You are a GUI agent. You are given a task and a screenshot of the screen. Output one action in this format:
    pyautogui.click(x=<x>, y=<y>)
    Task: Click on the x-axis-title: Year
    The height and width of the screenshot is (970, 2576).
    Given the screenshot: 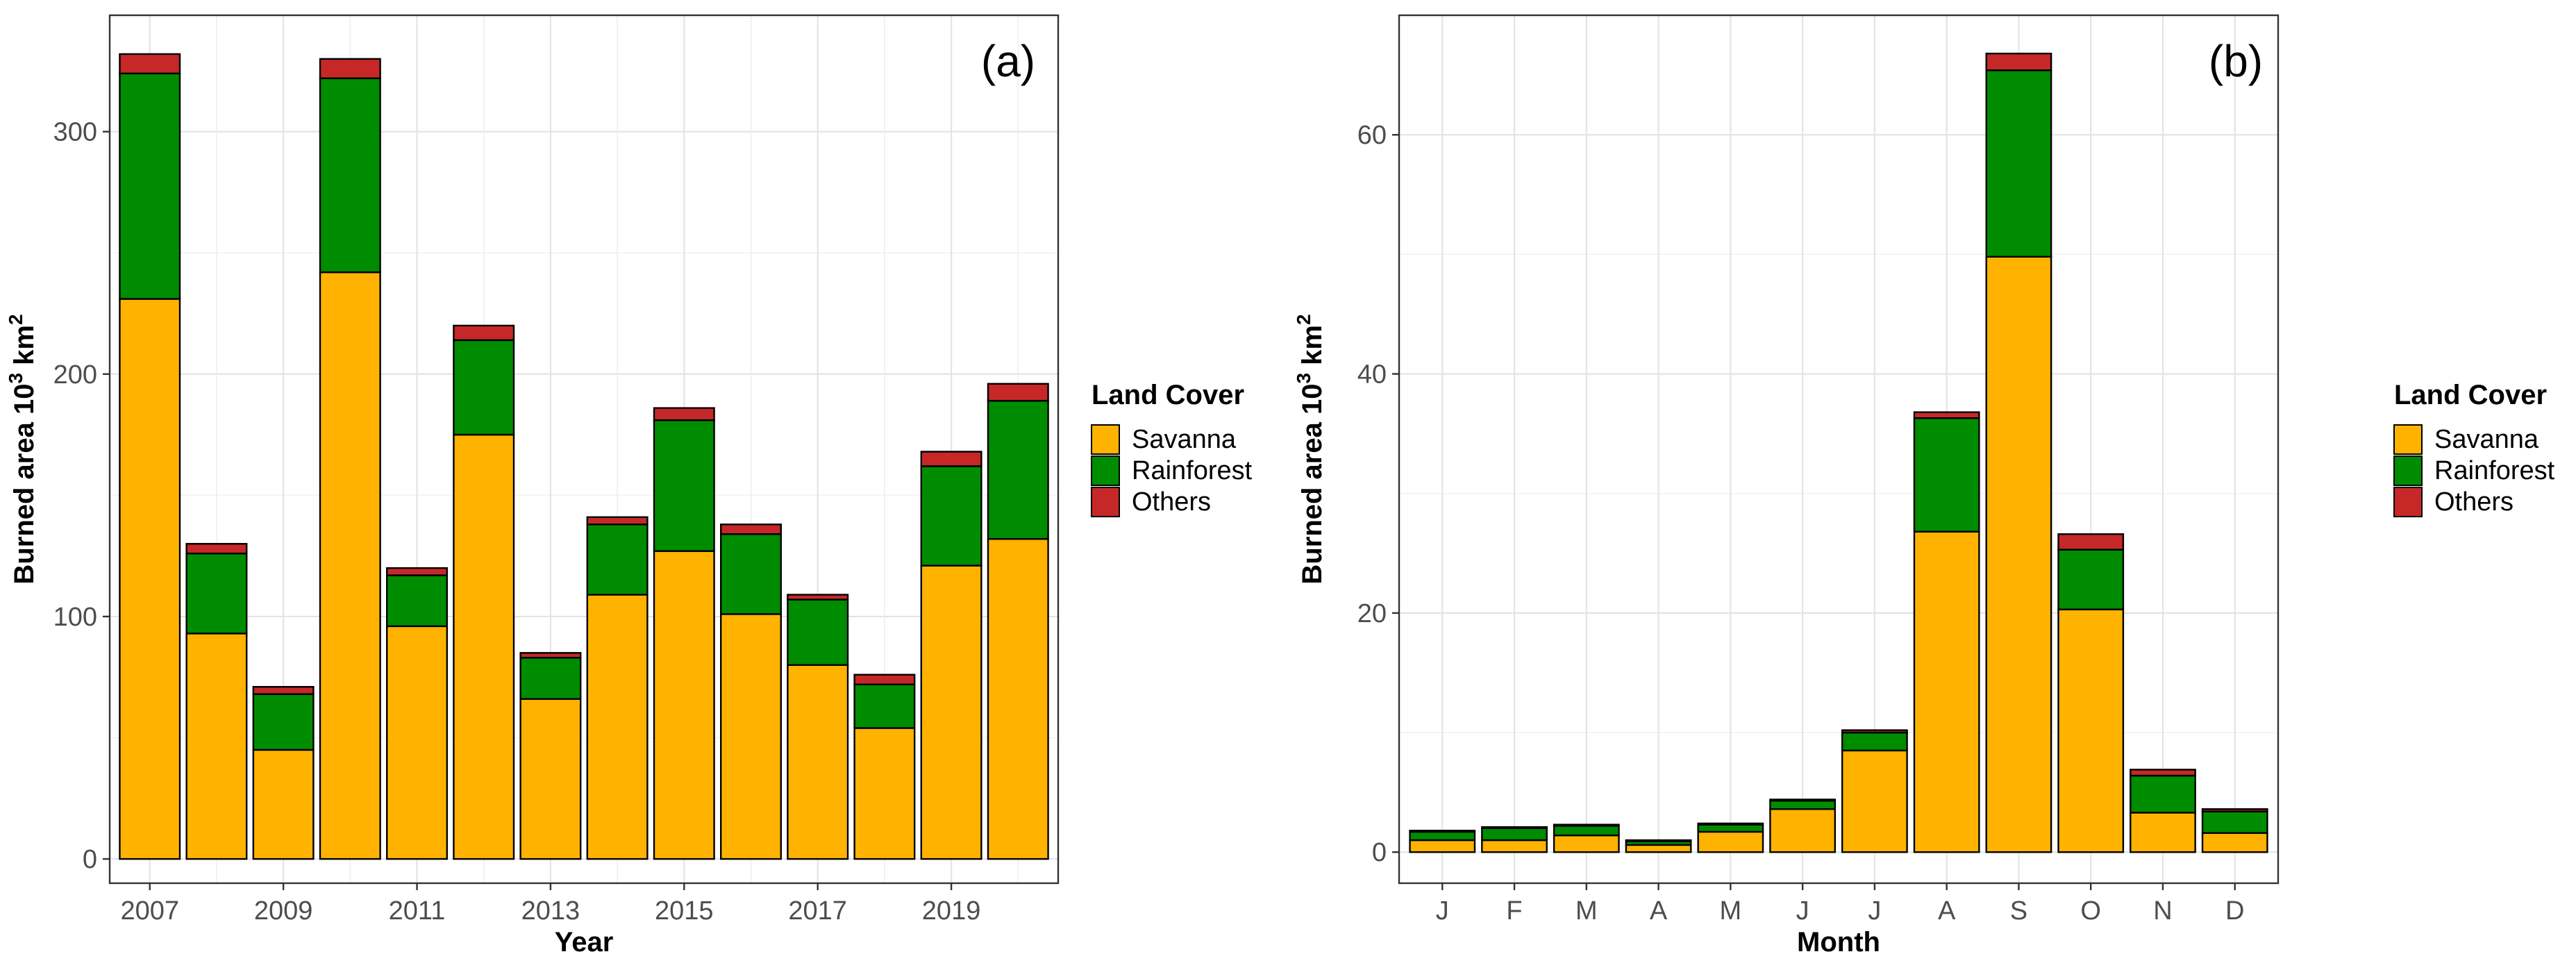 What is the action you would take?
    pyautogui.click(x=584, y=942)
    